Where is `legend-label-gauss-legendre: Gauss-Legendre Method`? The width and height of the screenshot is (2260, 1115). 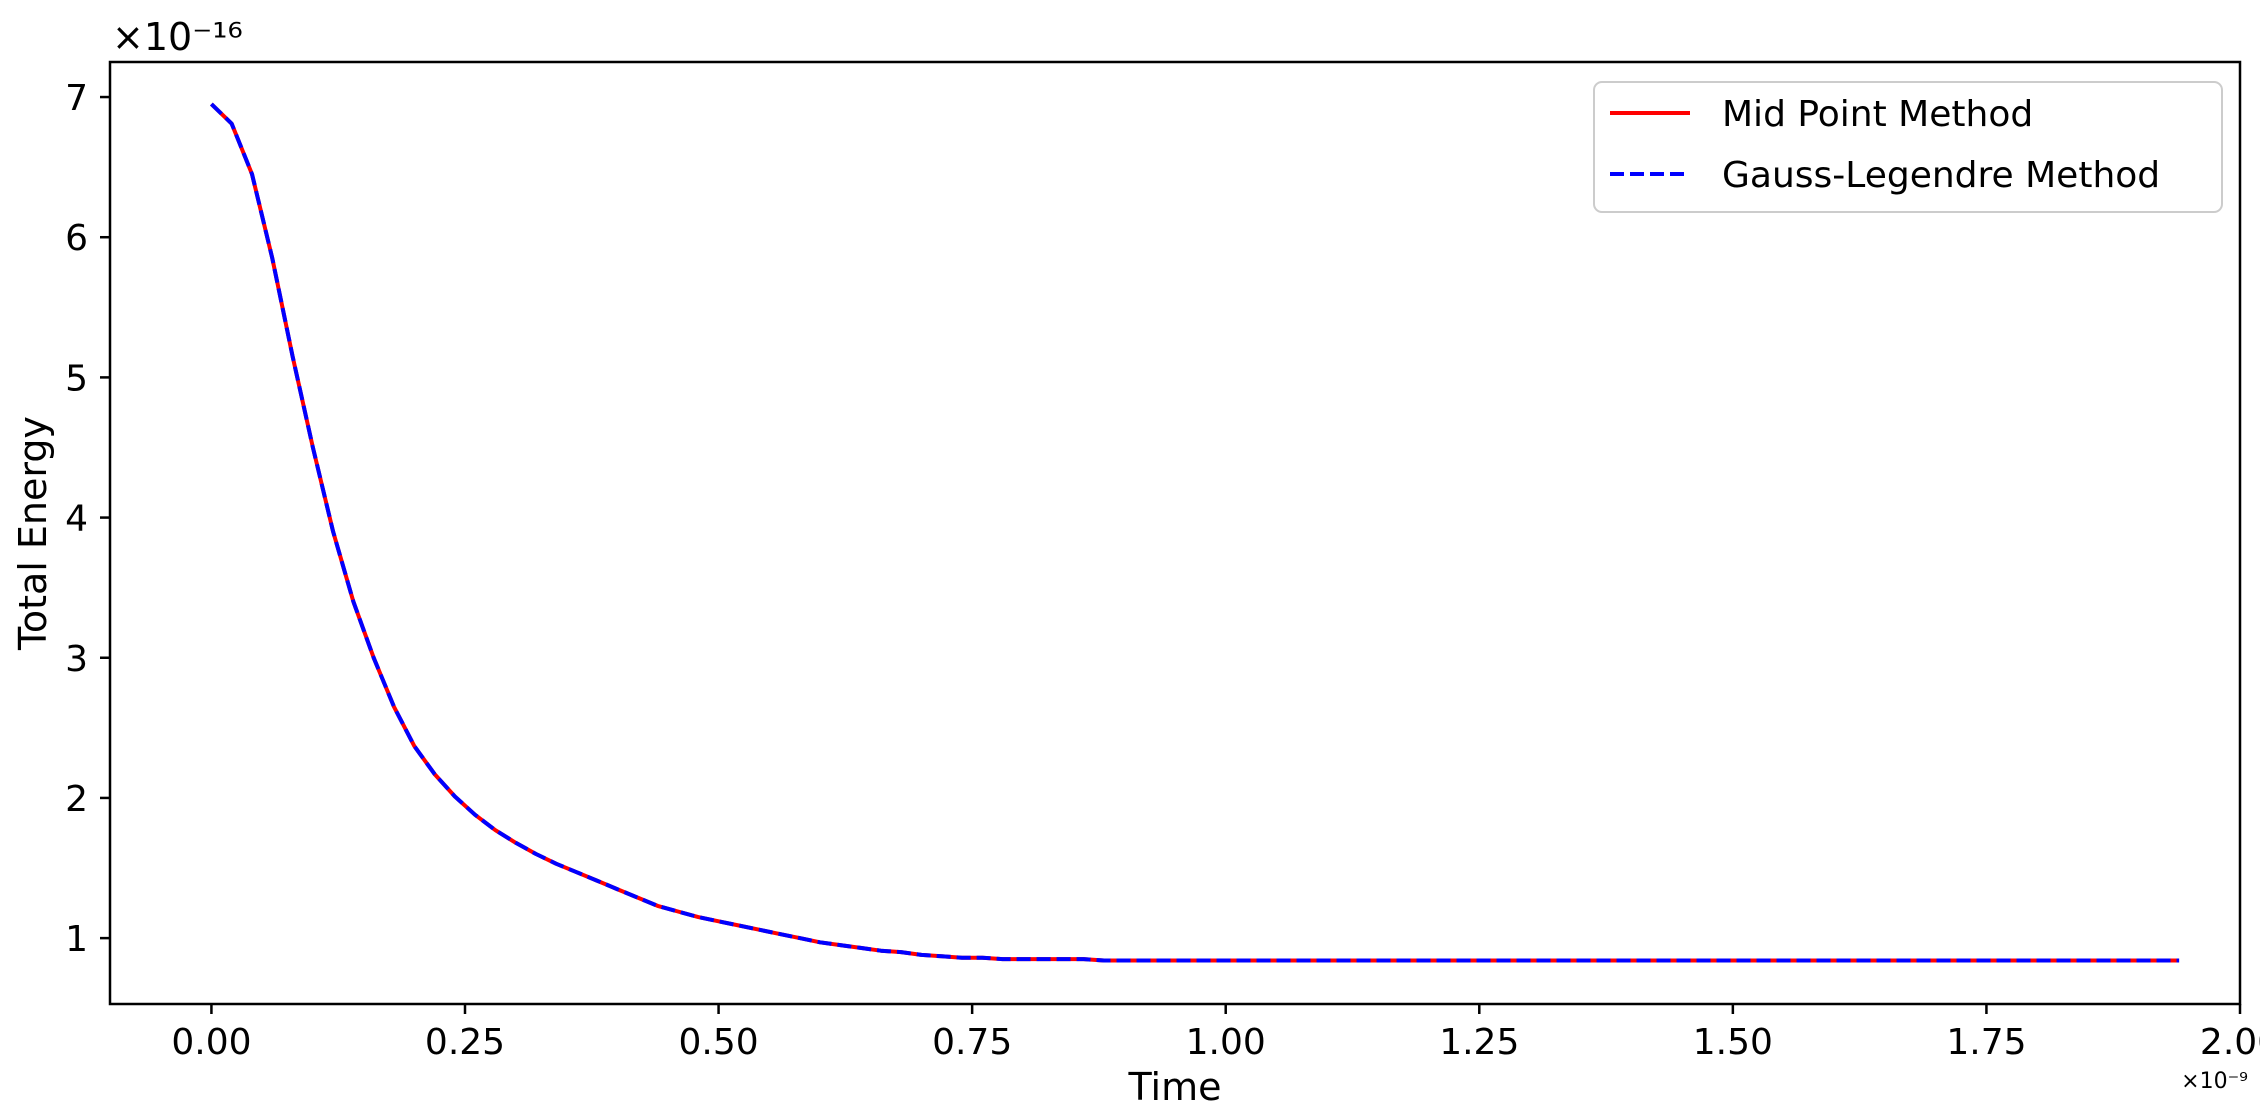
legend-label-gauss-legendre: Gauss-Legendre Method is located at coordinates (1941, 175).